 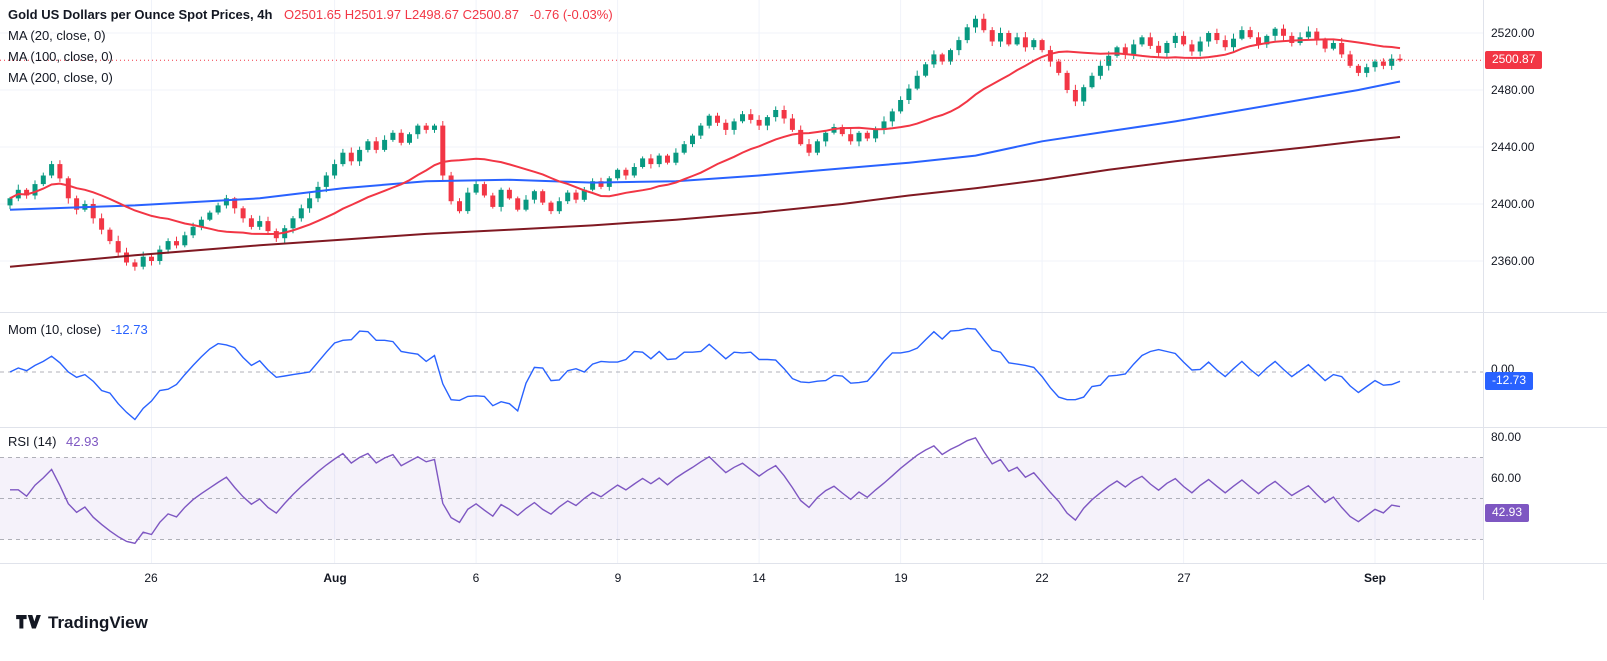 What do you see at coordinates (803, 563) in the screenshot?
I see `time-axis-separator` at bounding box center [803, 563].